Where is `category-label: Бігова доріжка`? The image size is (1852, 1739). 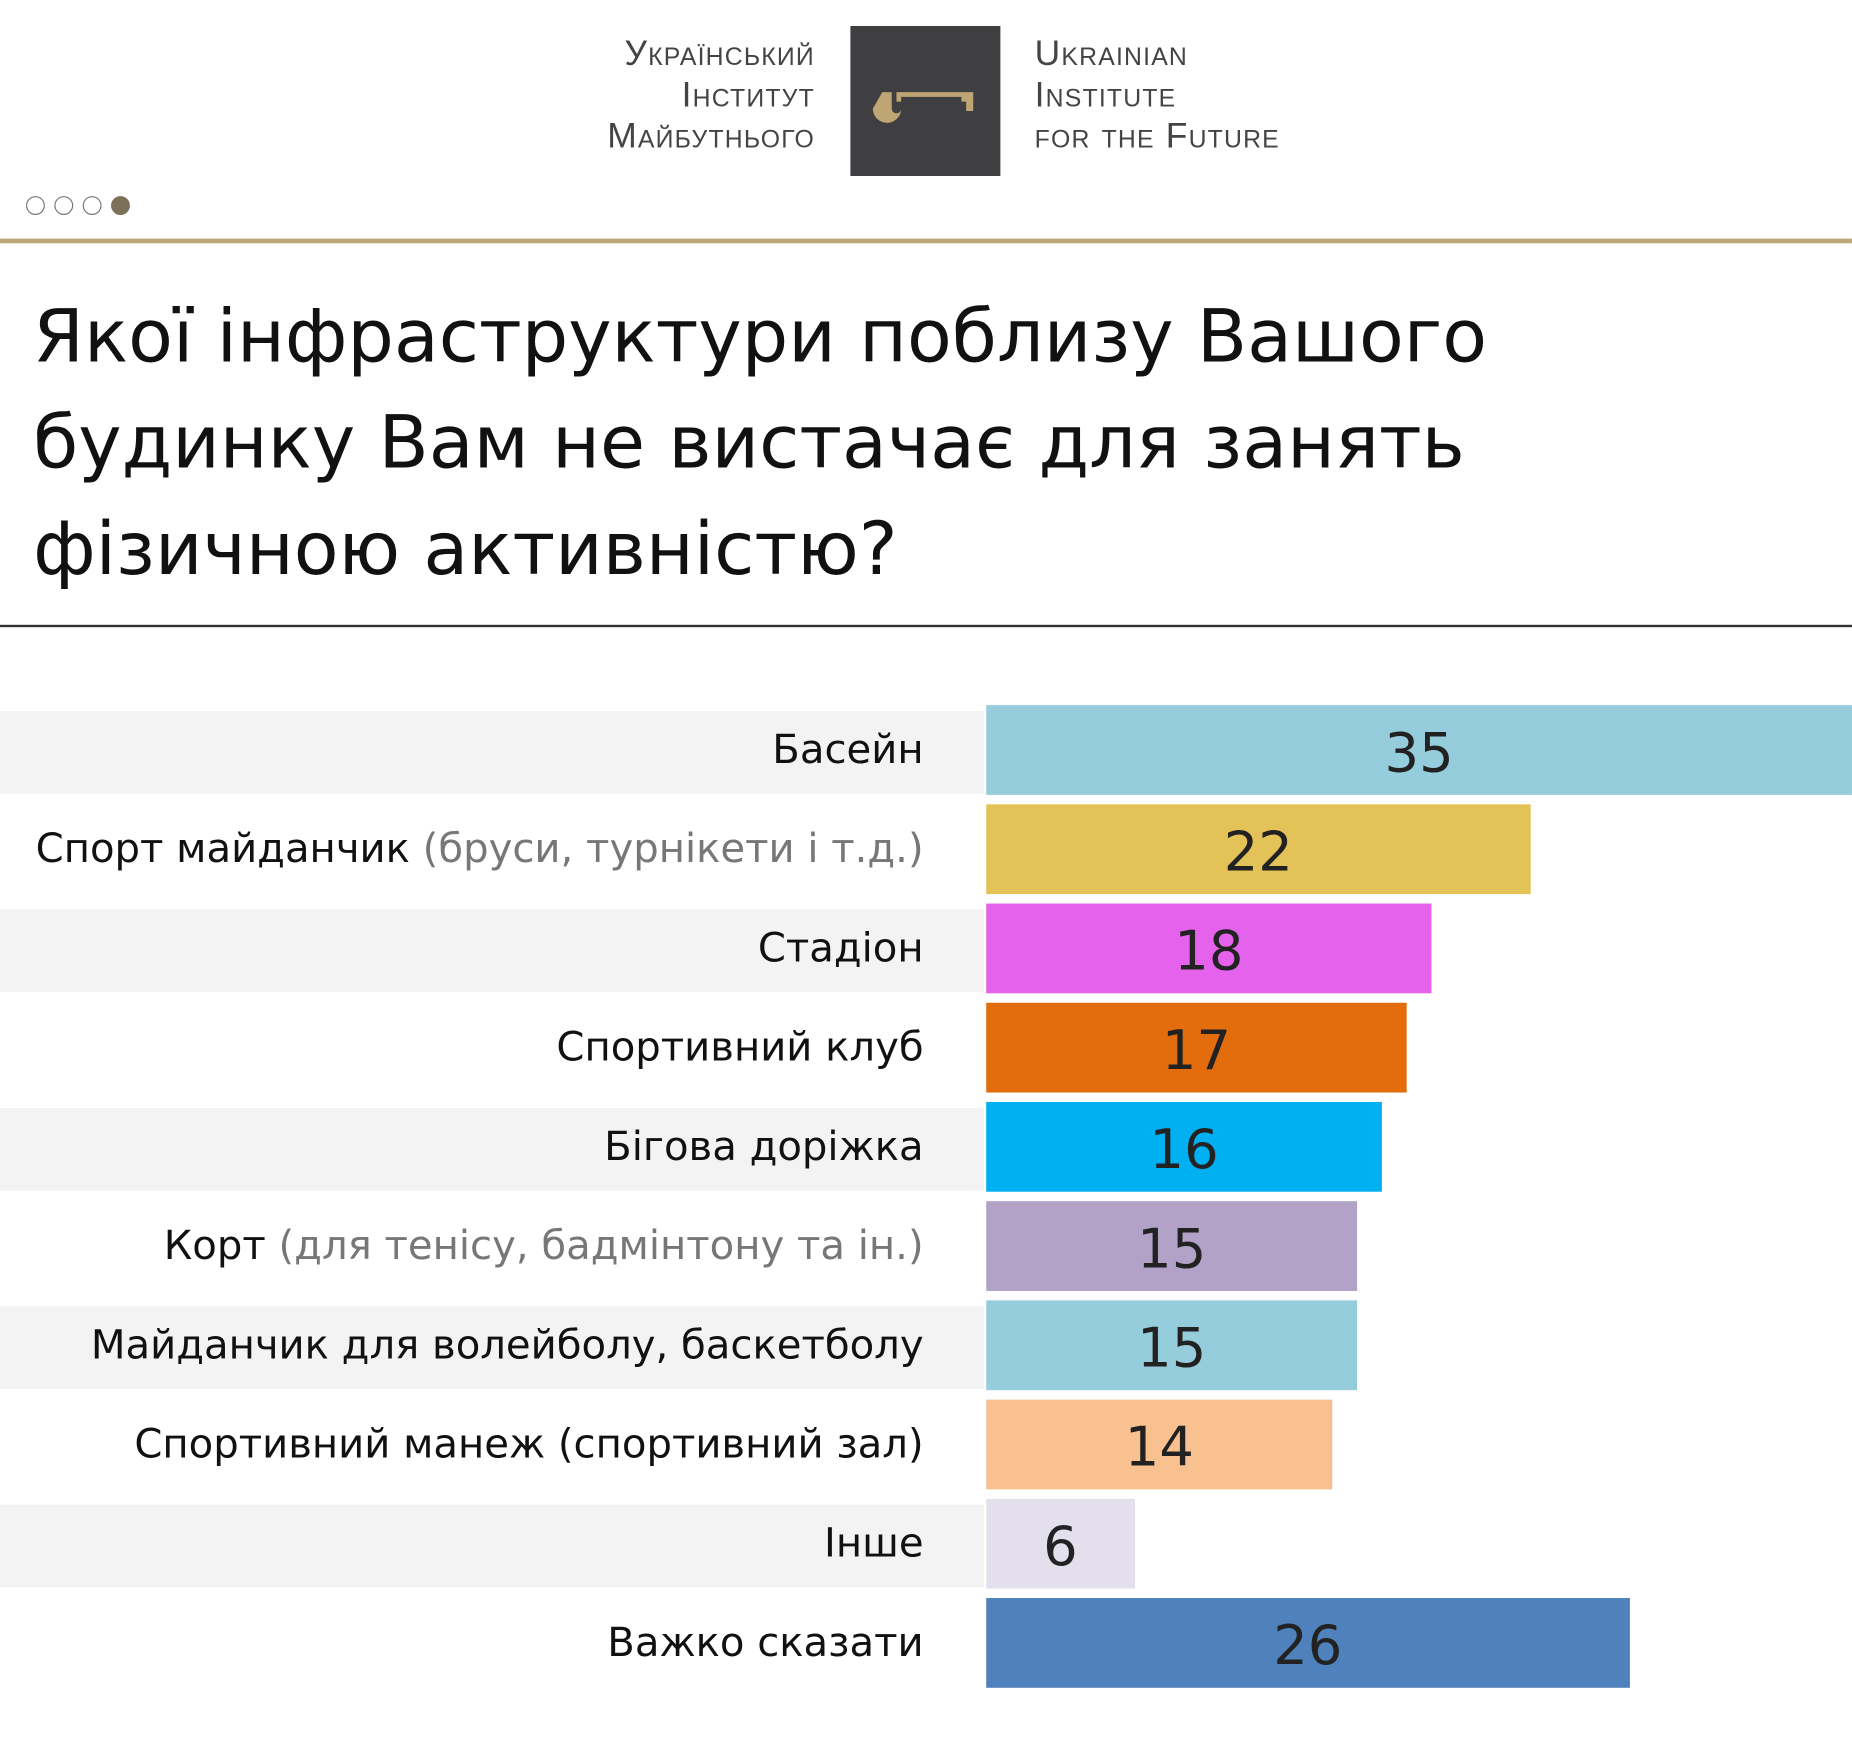 category-label: Бігова доріжка is located at coordinates (763, 1147).